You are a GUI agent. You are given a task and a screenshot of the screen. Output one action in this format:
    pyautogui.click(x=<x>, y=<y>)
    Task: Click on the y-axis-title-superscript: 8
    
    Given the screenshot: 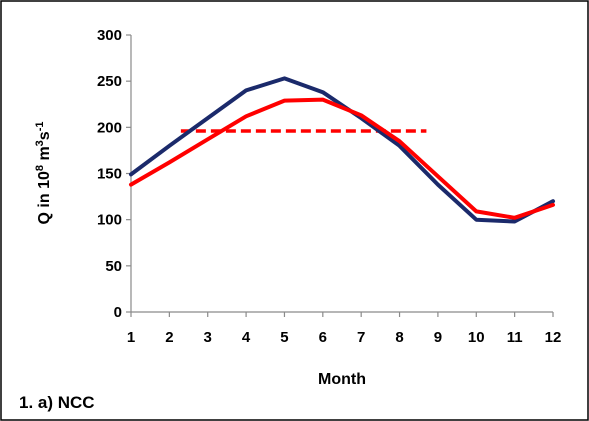 What is the action you would take?
    pyautogui.click(x=40, y=168)
    